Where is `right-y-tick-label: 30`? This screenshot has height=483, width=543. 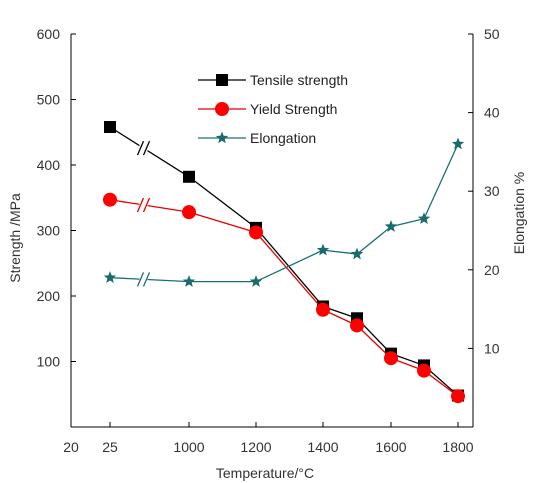 right-y-tick-label: 30 is located at coordinates (492, 191).